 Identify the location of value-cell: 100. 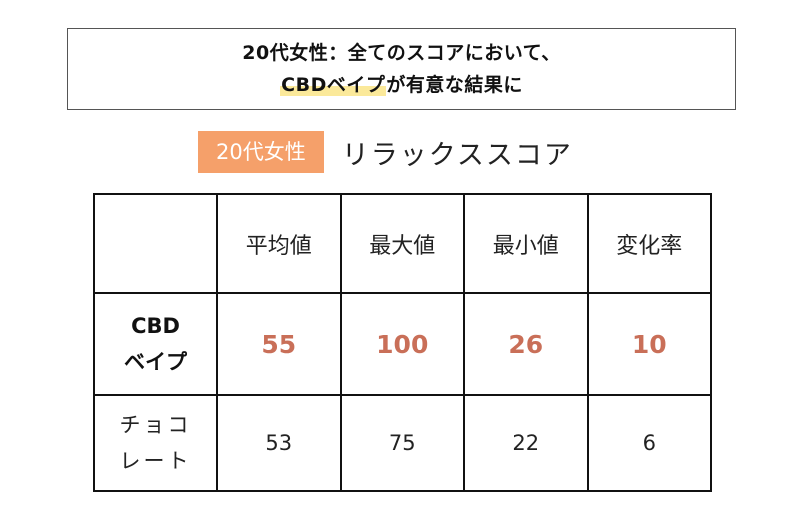
(402, 344).